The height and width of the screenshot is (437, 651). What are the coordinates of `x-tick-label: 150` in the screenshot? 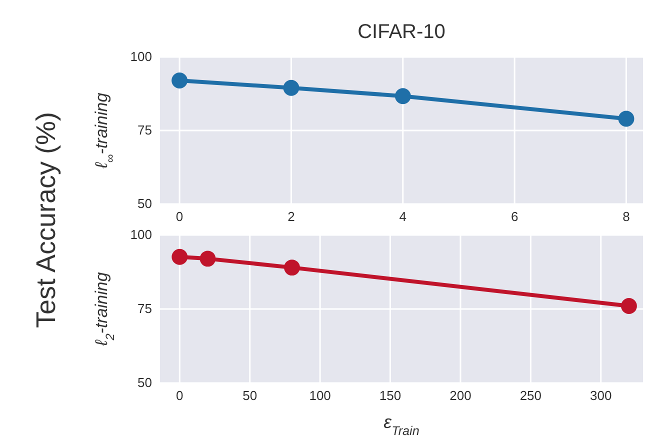 It's located at (390, 396).